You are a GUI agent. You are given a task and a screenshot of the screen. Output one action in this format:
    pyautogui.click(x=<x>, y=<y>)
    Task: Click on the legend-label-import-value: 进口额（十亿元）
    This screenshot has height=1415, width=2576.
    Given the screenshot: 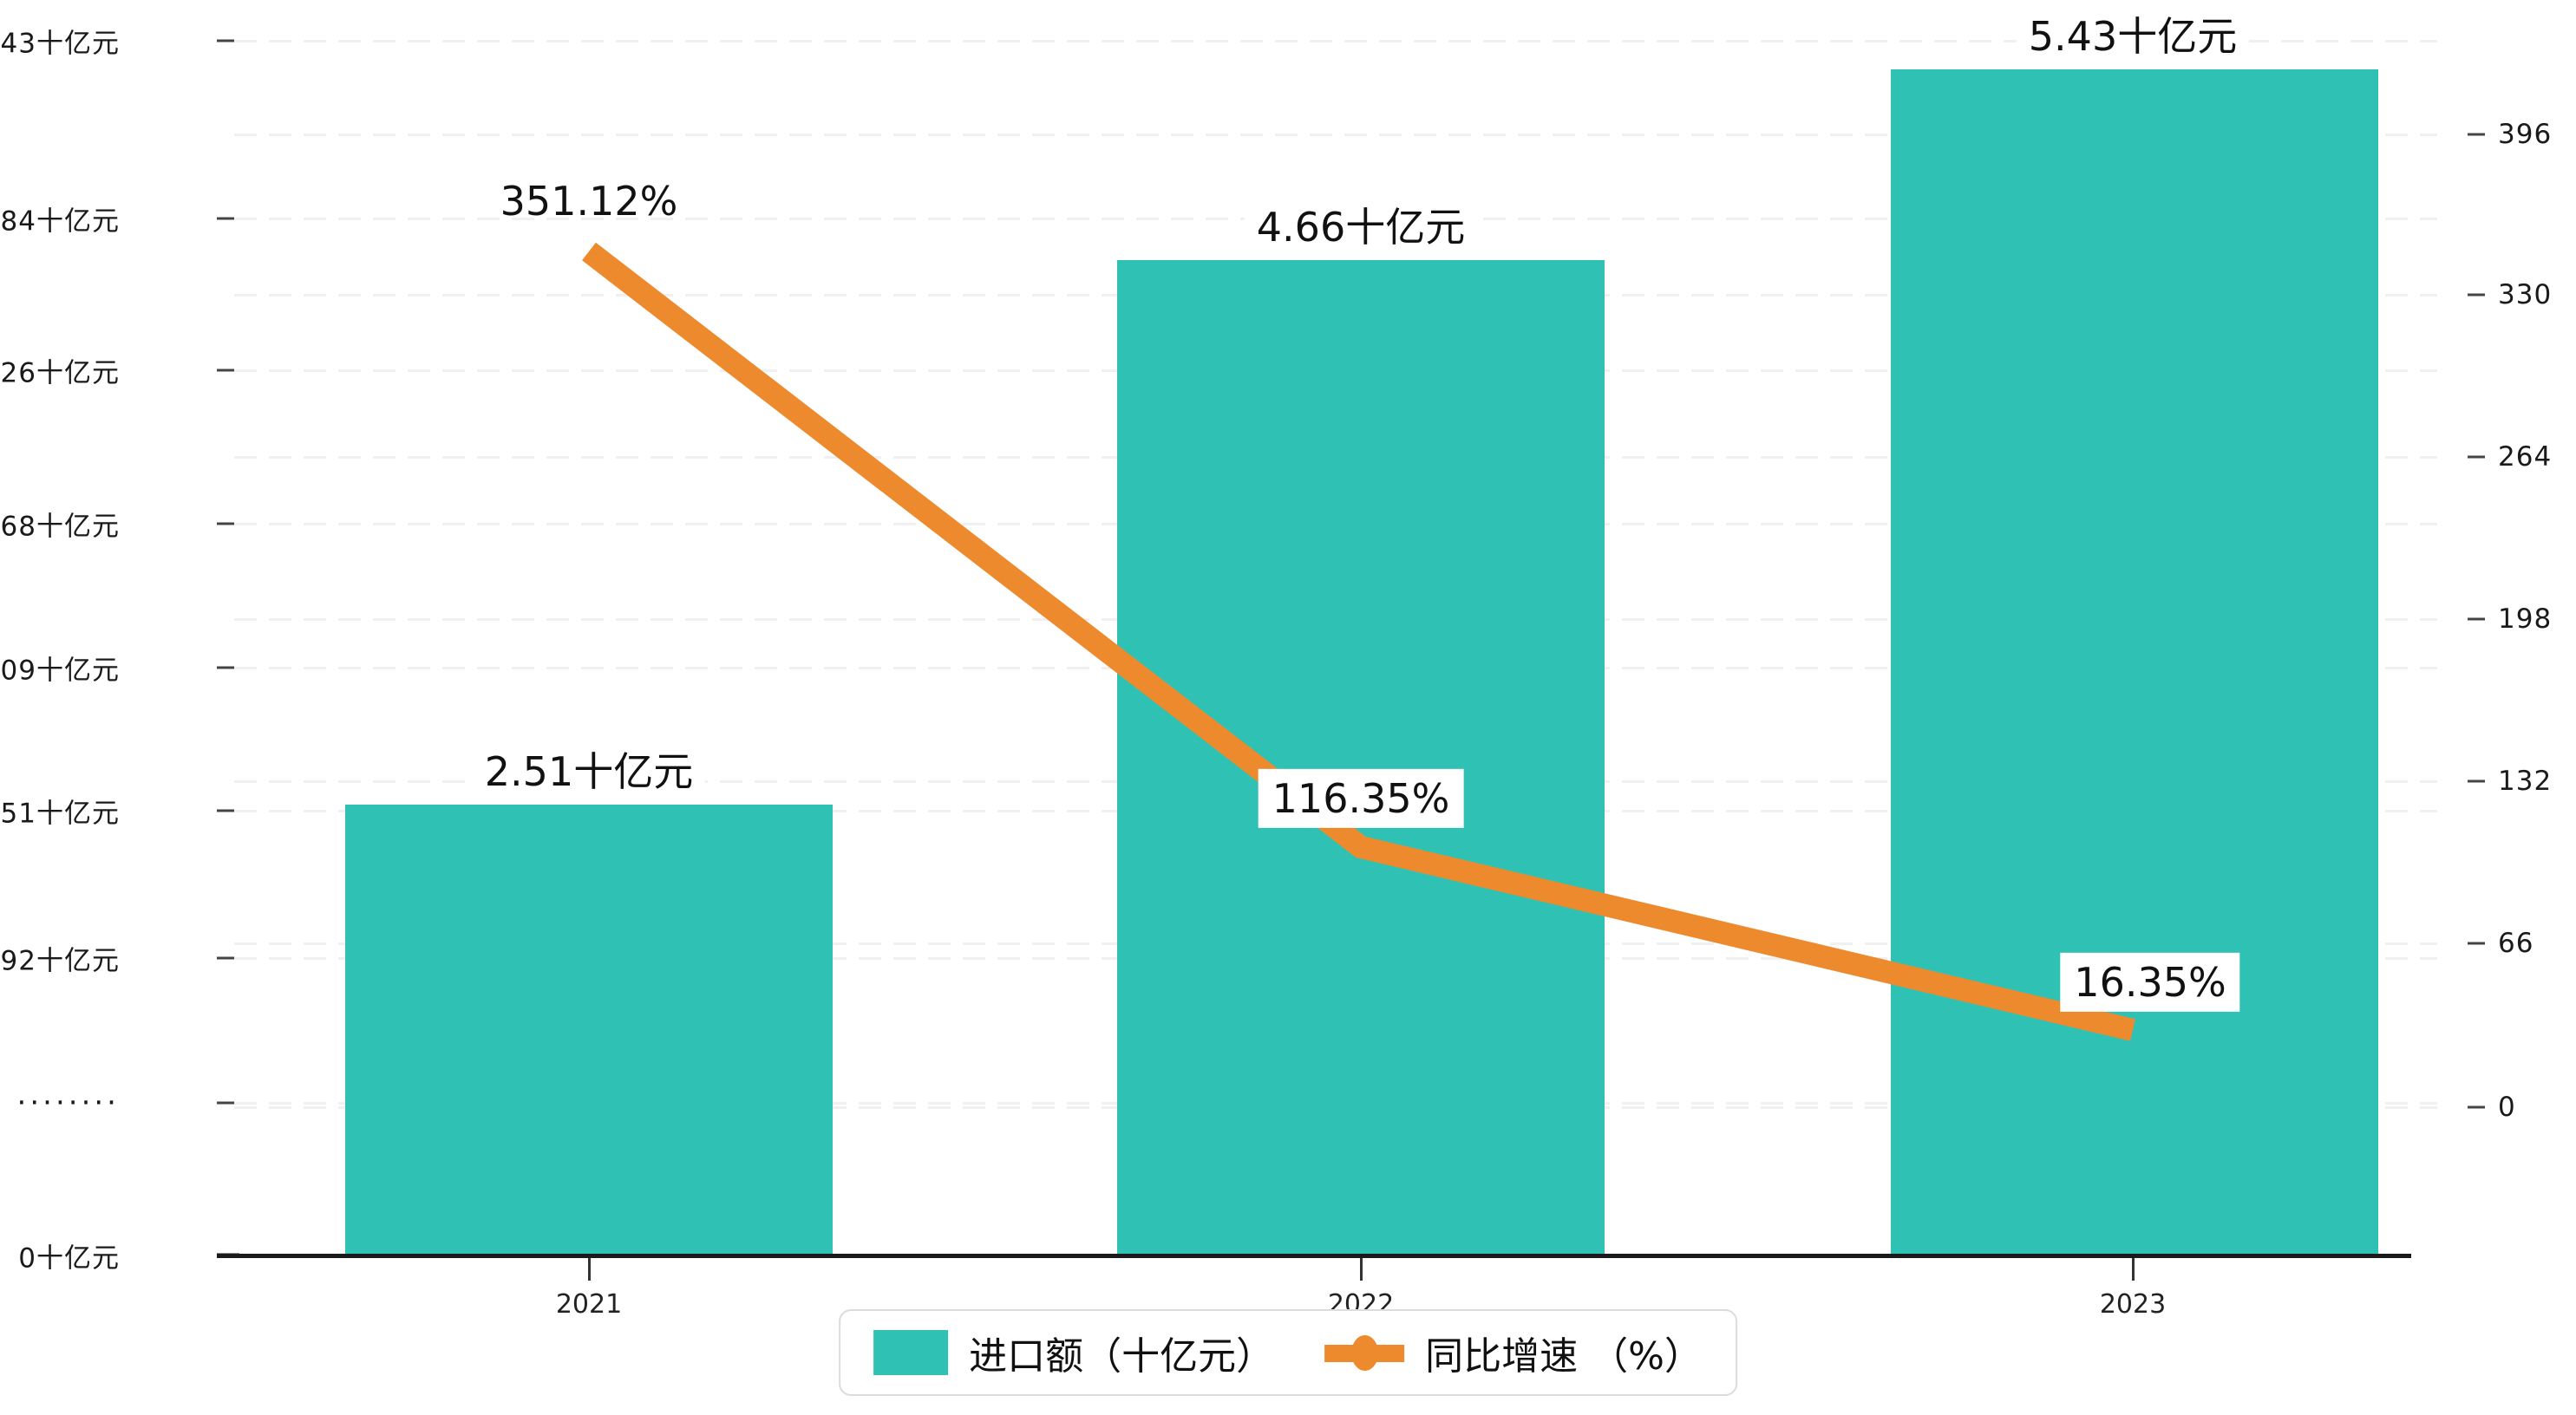 What is the action you would take?
    pyautogui.click(x=1122, y=1356)
    